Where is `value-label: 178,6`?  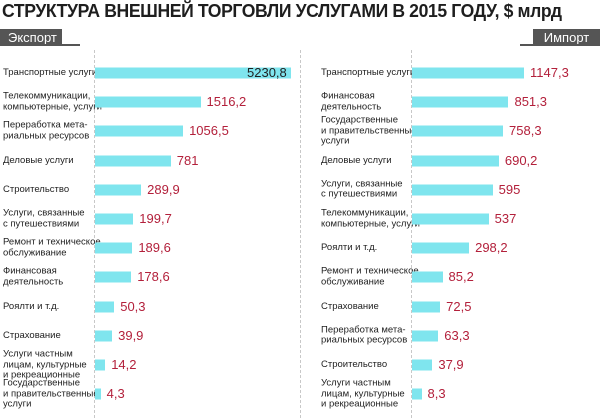
value-label: 178,6 is located at coordinates (153, 277).